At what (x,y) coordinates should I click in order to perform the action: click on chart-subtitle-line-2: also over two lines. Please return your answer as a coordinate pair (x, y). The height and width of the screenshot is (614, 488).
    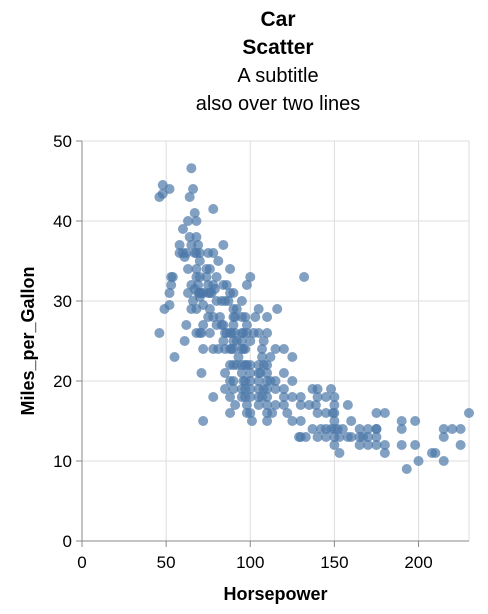
    Looking at the image, I should click on (278, 104).